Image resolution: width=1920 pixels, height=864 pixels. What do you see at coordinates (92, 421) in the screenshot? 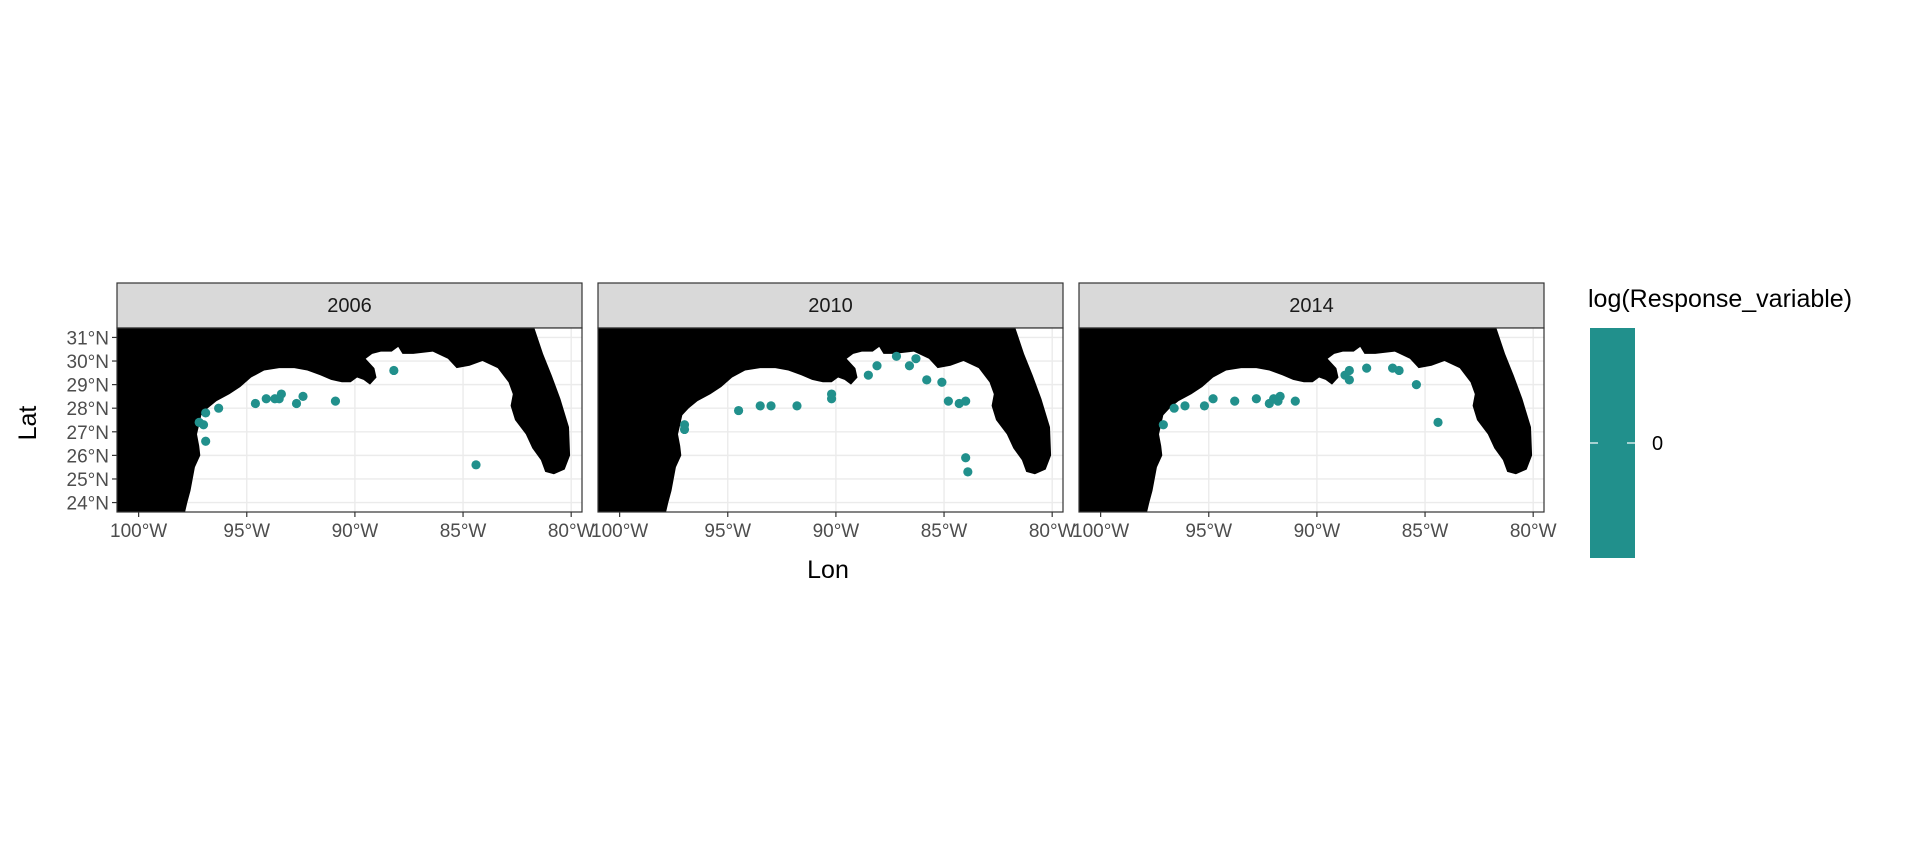
I see `y-axis: 24°N 25°N 26°N27°N 28°N29°N 30°N 31°N` at bounding box center [92, 421].